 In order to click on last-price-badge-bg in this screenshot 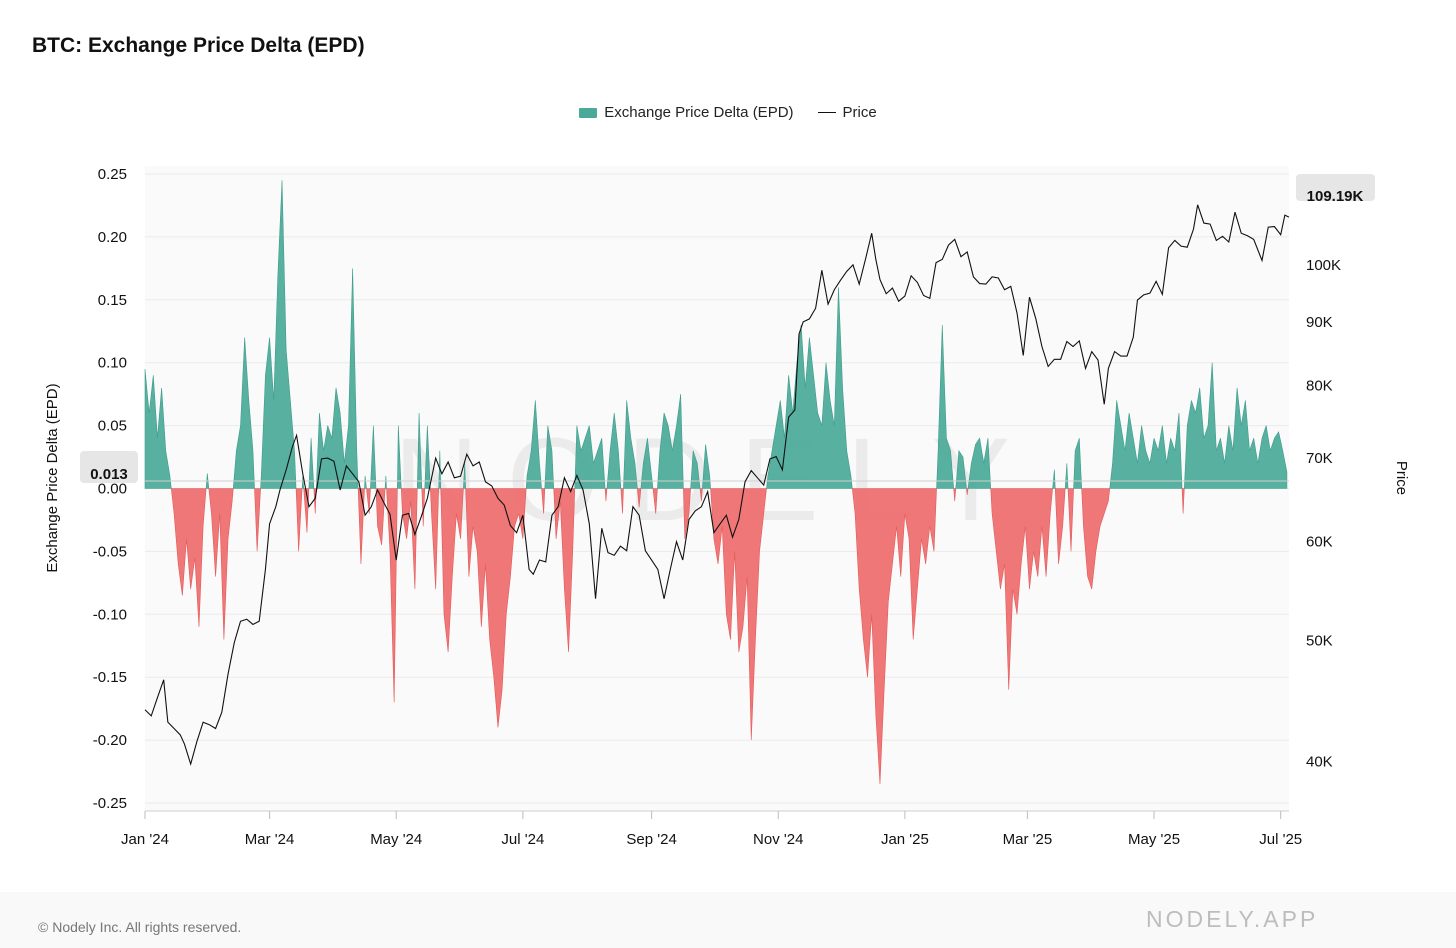, I will do `click(1335, 187)`.